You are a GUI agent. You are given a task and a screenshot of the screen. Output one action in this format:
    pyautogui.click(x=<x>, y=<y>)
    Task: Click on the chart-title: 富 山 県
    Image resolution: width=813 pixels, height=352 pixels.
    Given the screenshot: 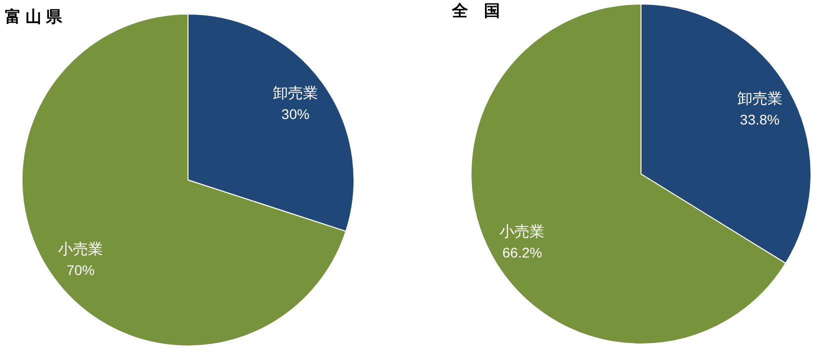 What is the action you would take?
    pyautogui.click(x=34, y=16)
    